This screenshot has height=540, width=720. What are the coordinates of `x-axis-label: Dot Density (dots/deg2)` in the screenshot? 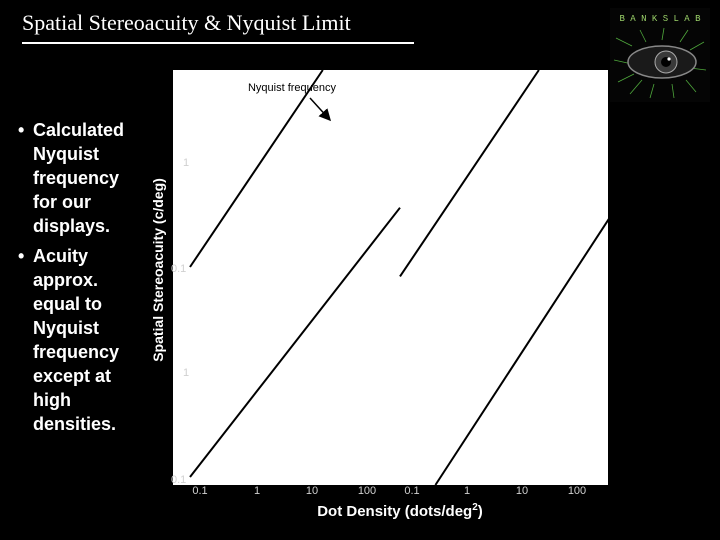 It's located at (400, 511).